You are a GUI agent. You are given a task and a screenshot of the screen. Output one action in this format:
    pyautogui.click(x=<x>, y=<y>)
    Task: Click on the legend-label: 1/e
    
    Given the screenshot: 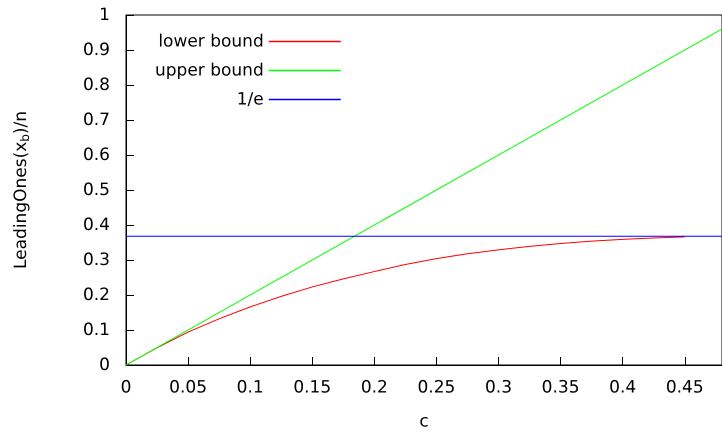 What is the action you would take?
    pyautogui.click(x=250, y=100)
    